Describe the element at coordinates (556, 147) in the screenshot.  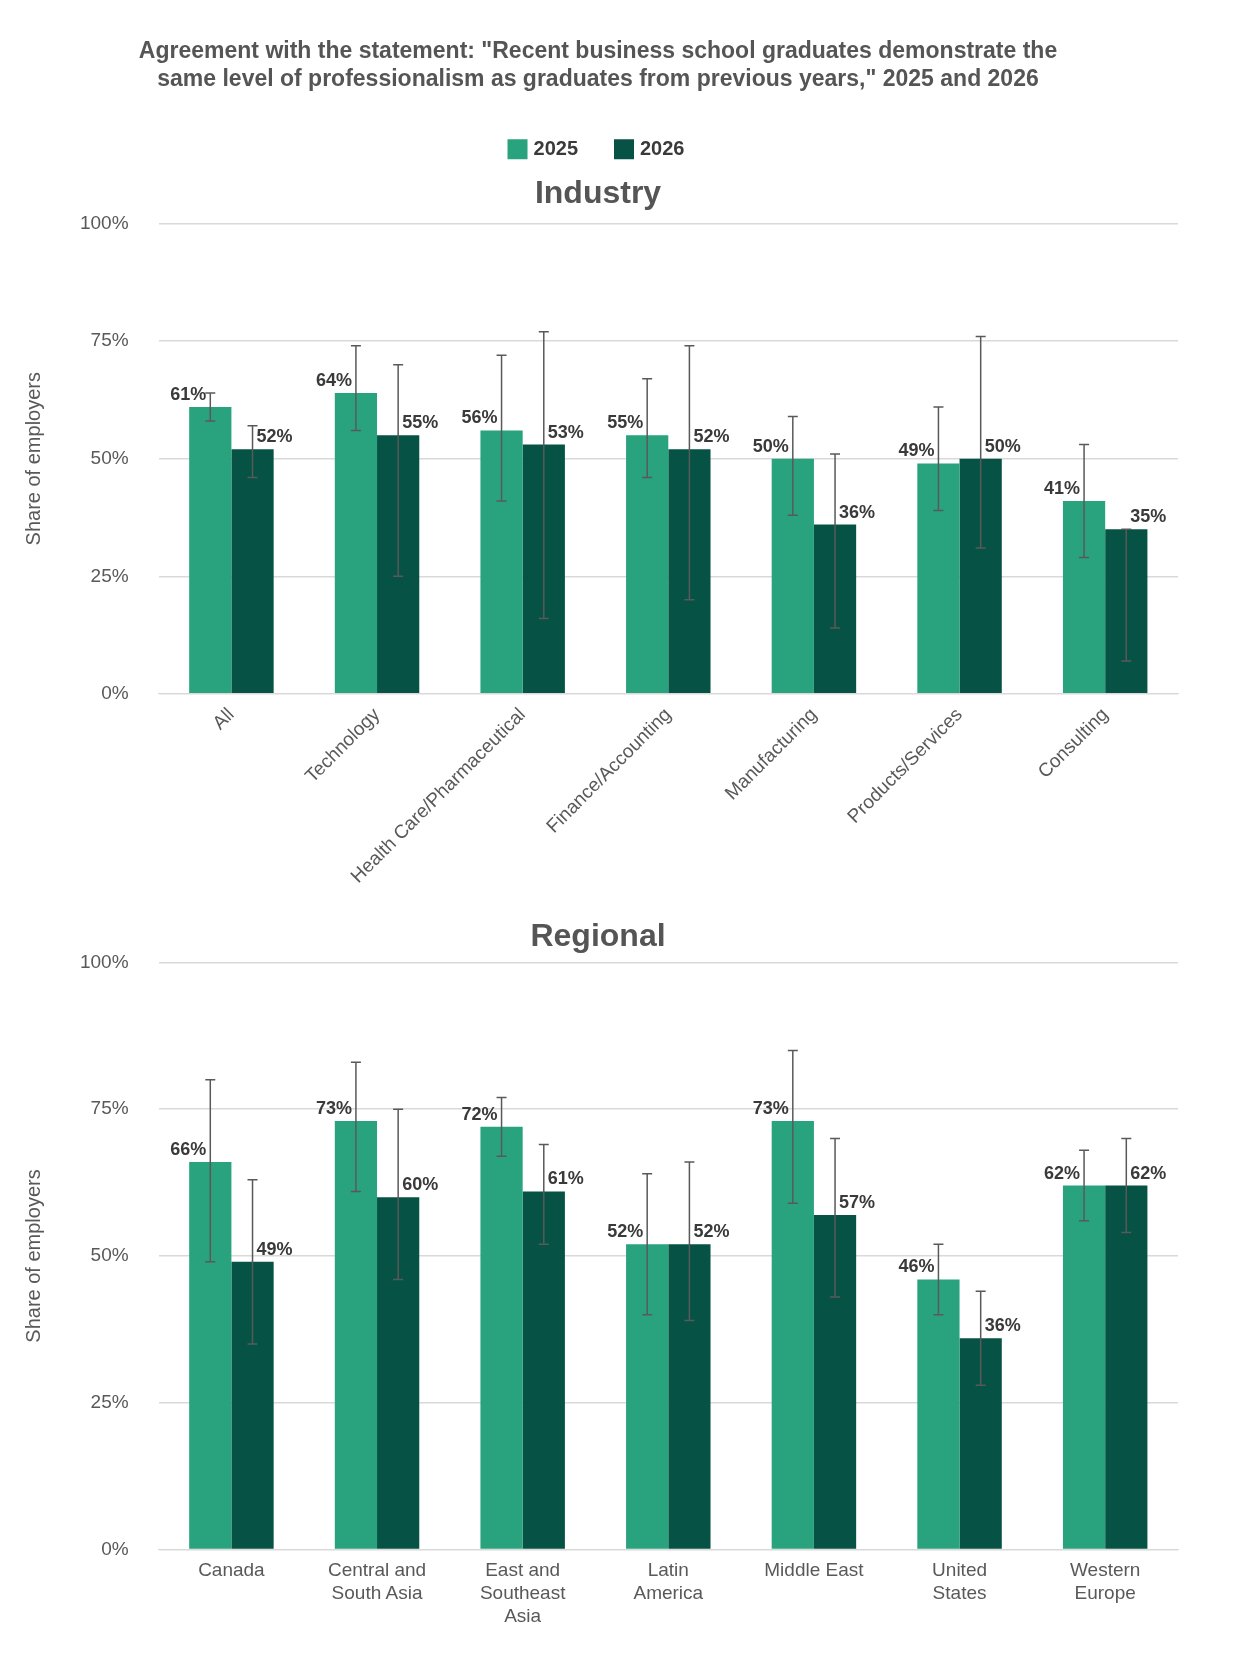
I see `legend-label: 2025` at that location.